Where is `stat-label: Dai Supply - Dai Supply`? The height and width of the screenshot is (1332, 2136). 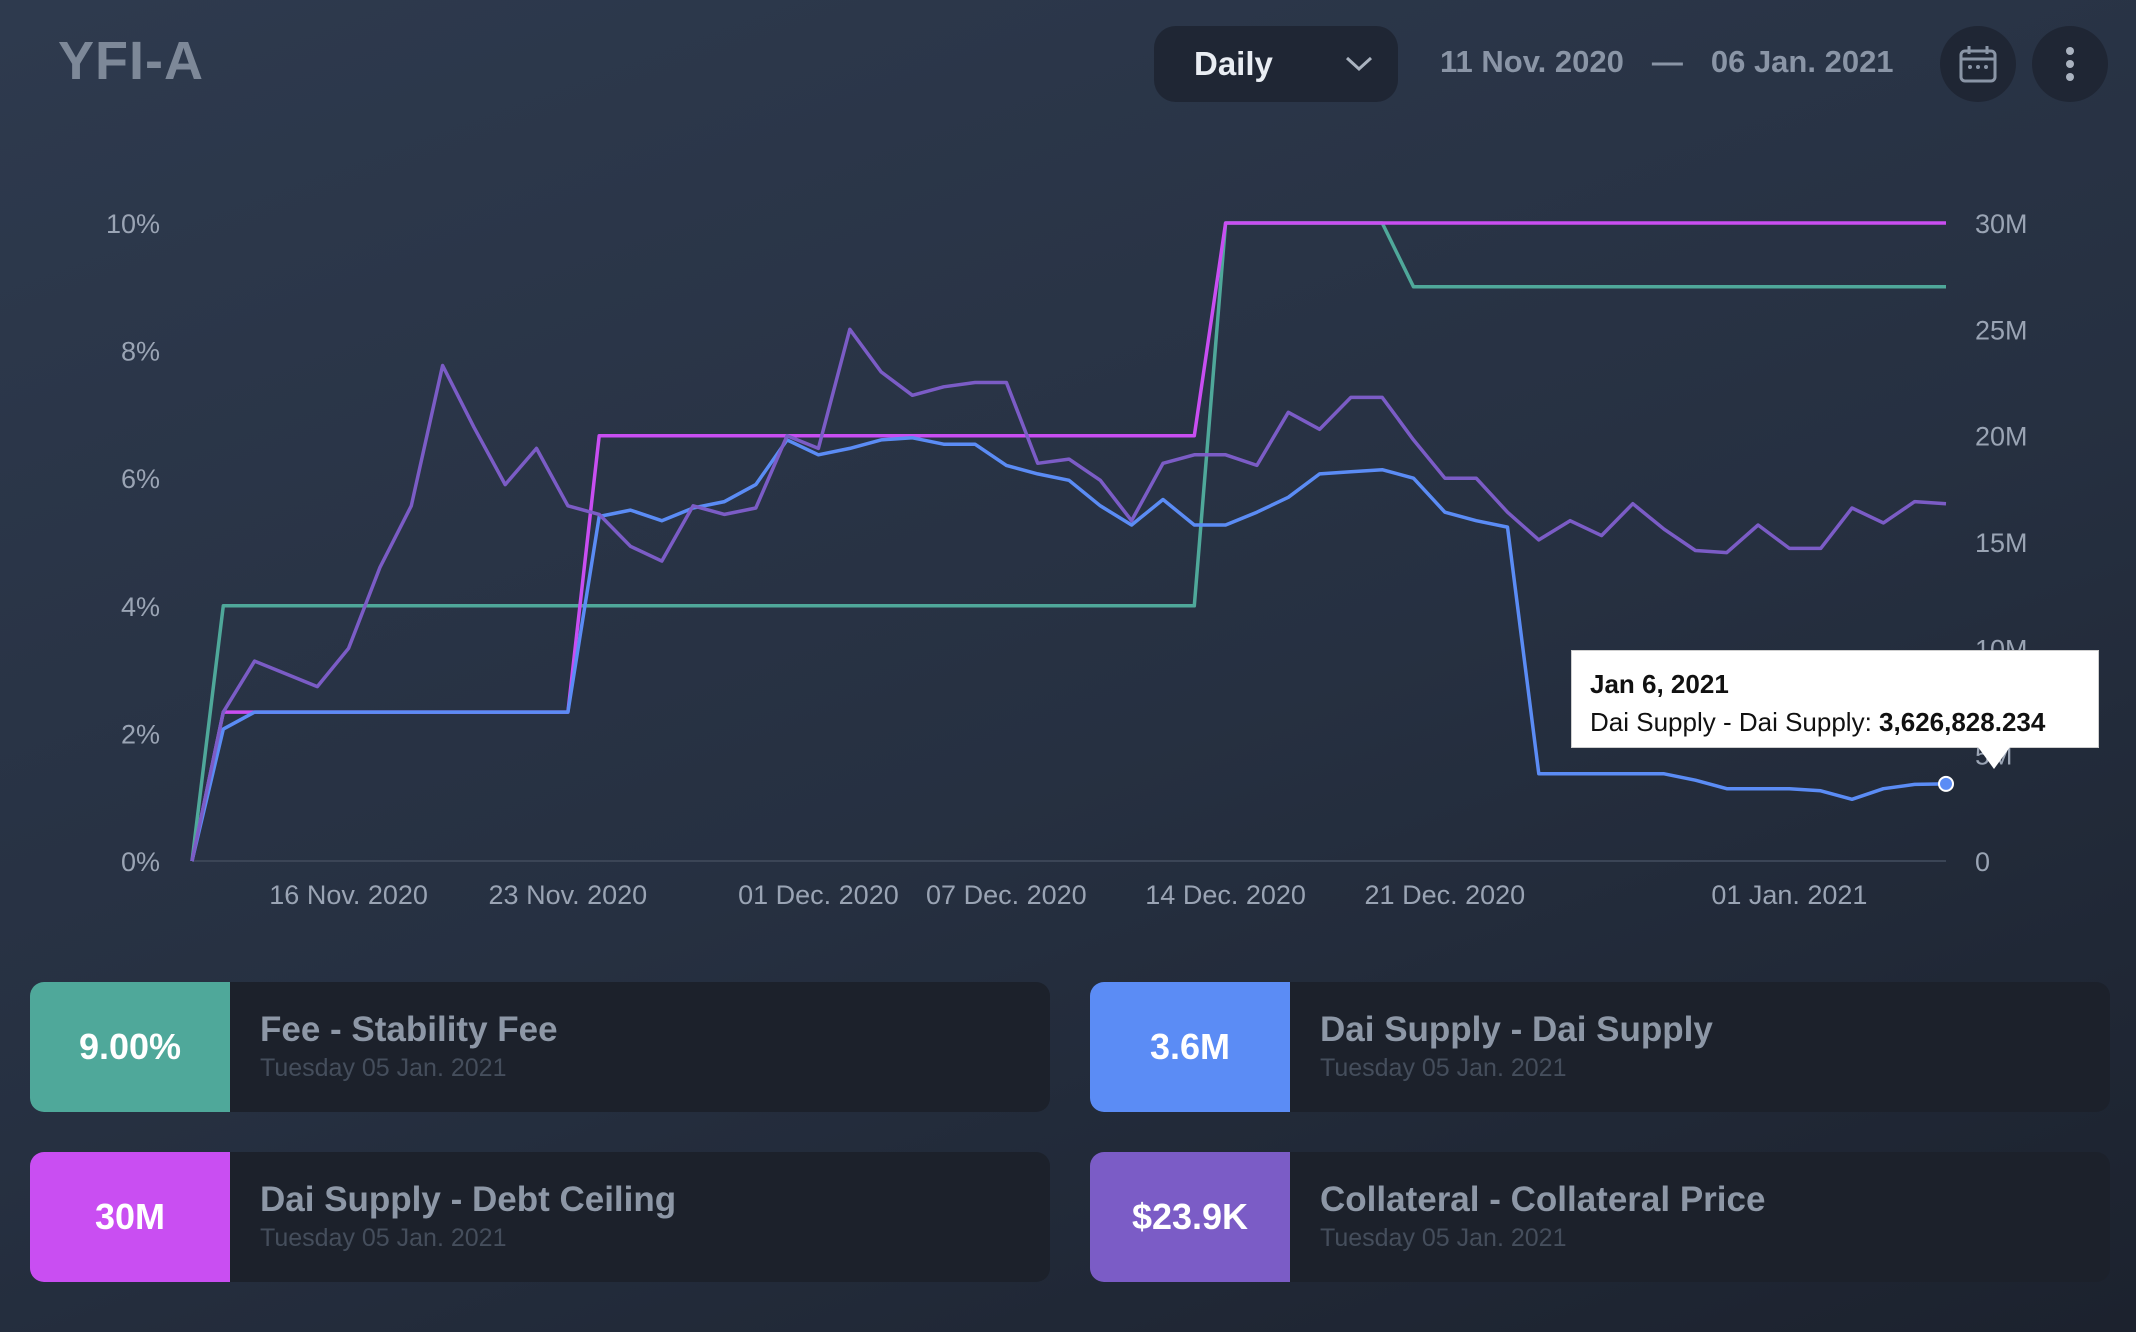 stat-label: Dai Supply - Dai Supply is located at coordinates (1516, 1029).